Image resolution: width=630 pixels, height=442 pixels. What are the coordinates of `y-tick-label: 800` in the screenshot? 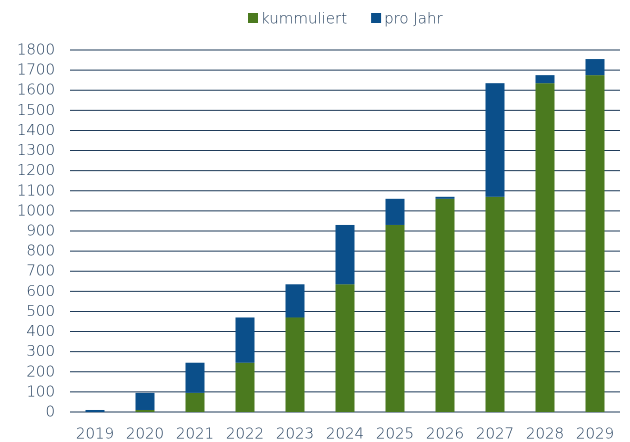 It's located at (40, 251).